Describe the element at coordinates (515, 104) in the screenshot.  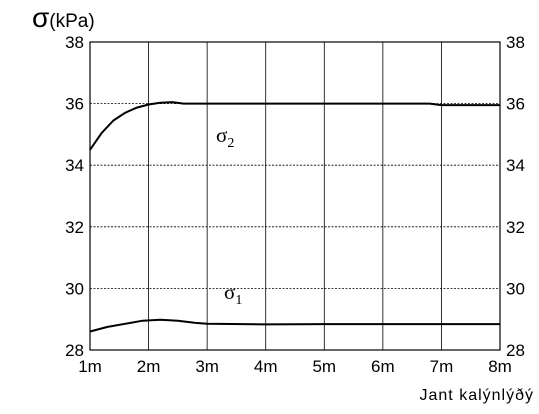
I see `y-tick-label-right: 36` at that location.